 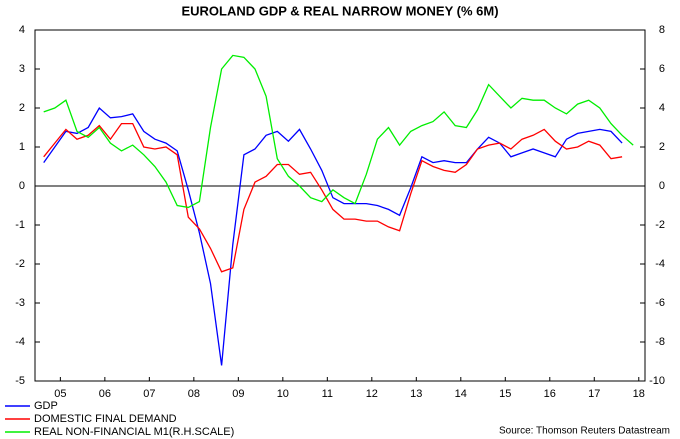 What do you see at coordinates (660, 225) in the screenshot?
I see `y2-tick-label: -2` at bounding box center [660, 225].